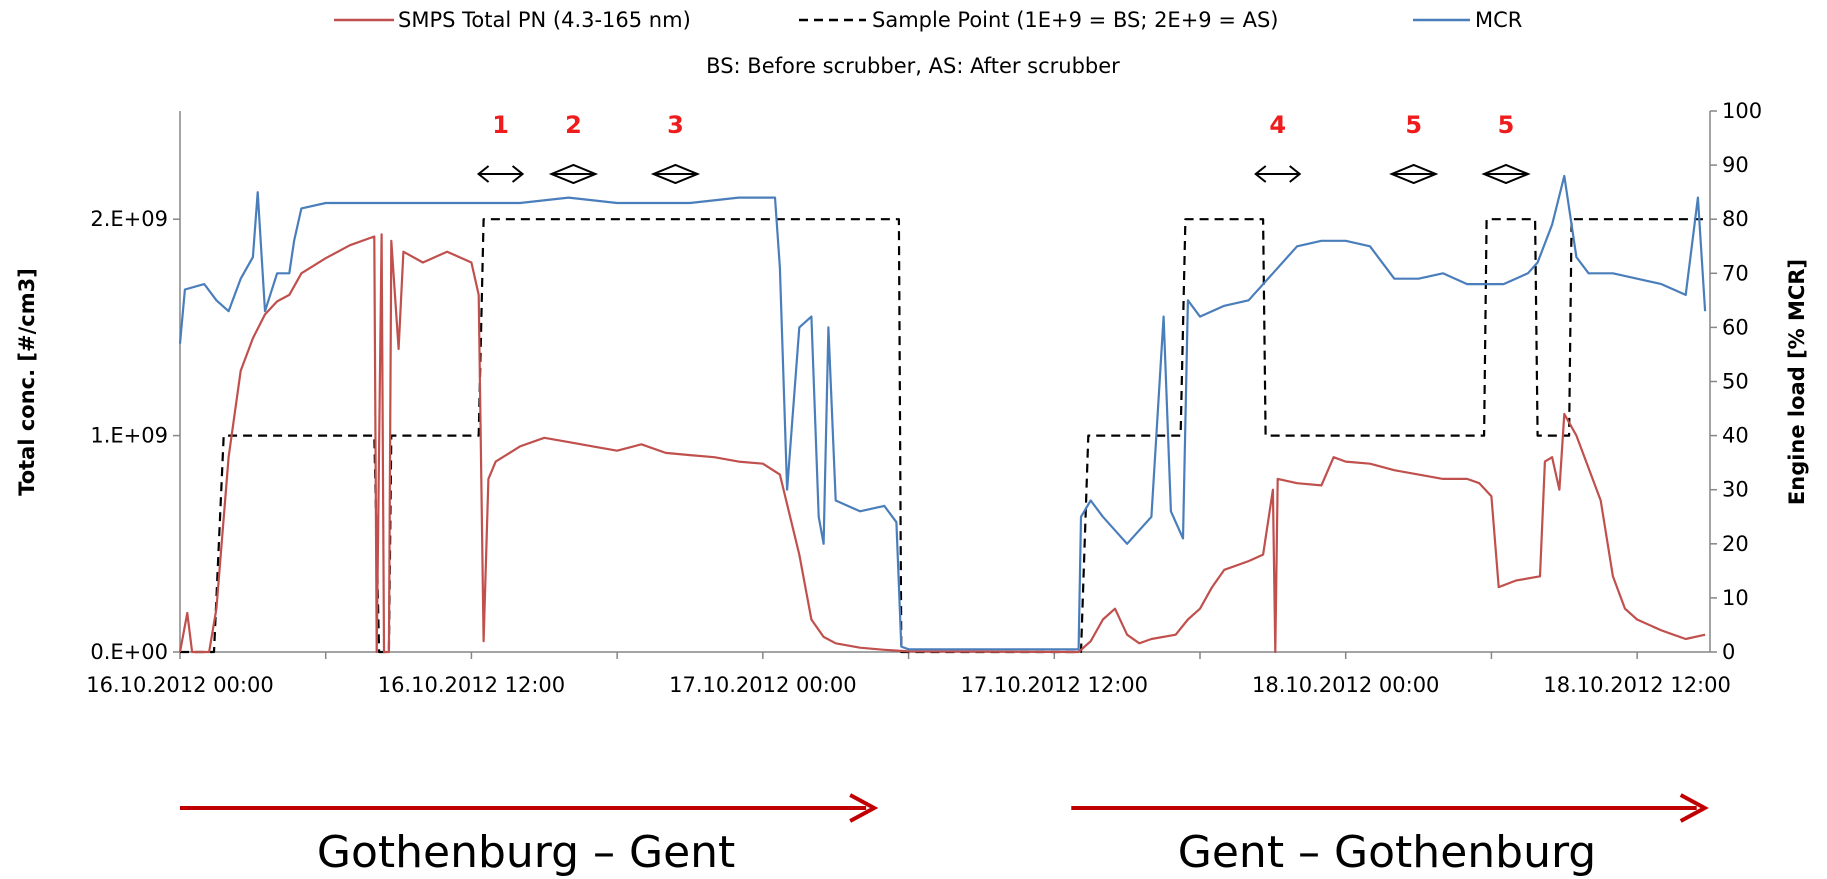  What do you see at coordinates (544, 20) in the screenshot?
I see `legend-label-smps: SMPS Total PN (4.3-165 nm)` at bounding box center [544, 20].